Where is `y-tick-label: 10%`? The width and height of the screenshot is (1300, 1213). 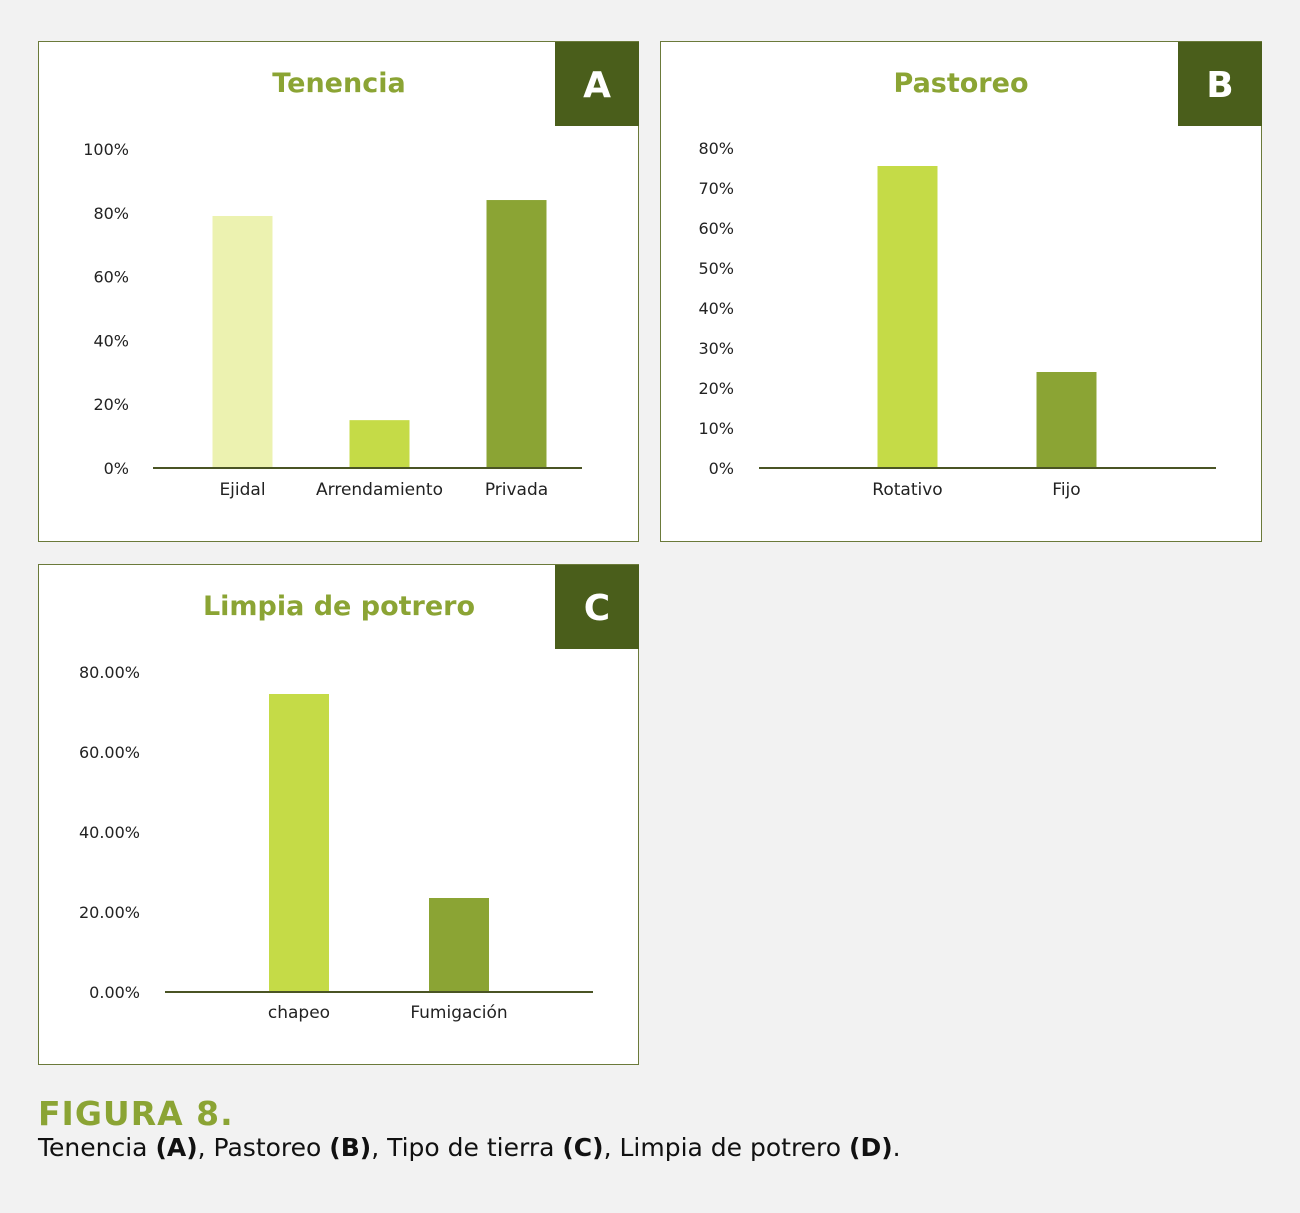 y-tick-label: 10% is located at coordinates (716, 428).